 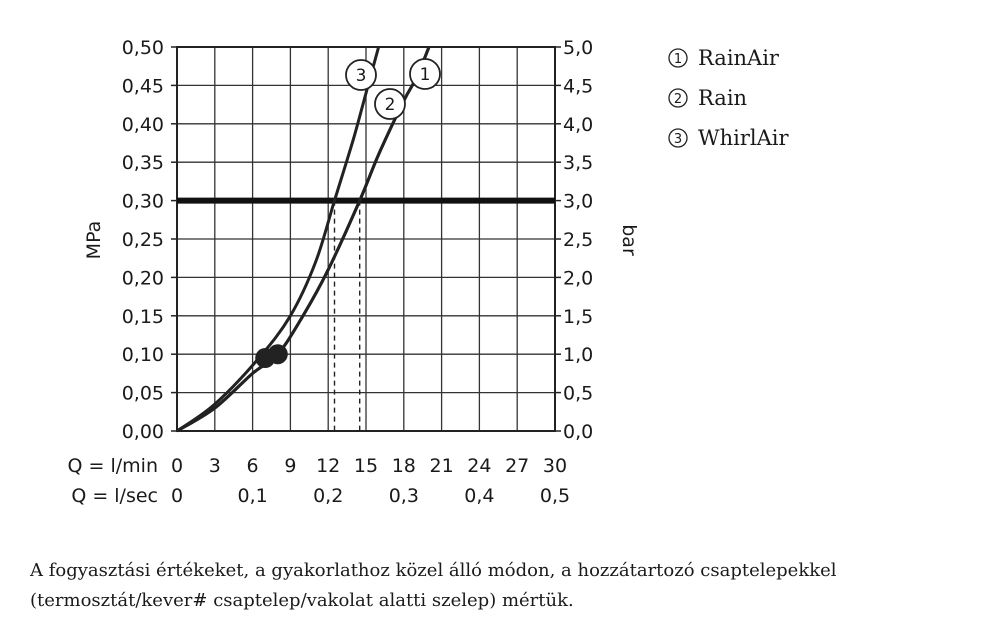 What do you see at coordinates (143, 240) in the screenshot?
I see `y-left-tick-label: 0,25` at bounding box center [143, 240].